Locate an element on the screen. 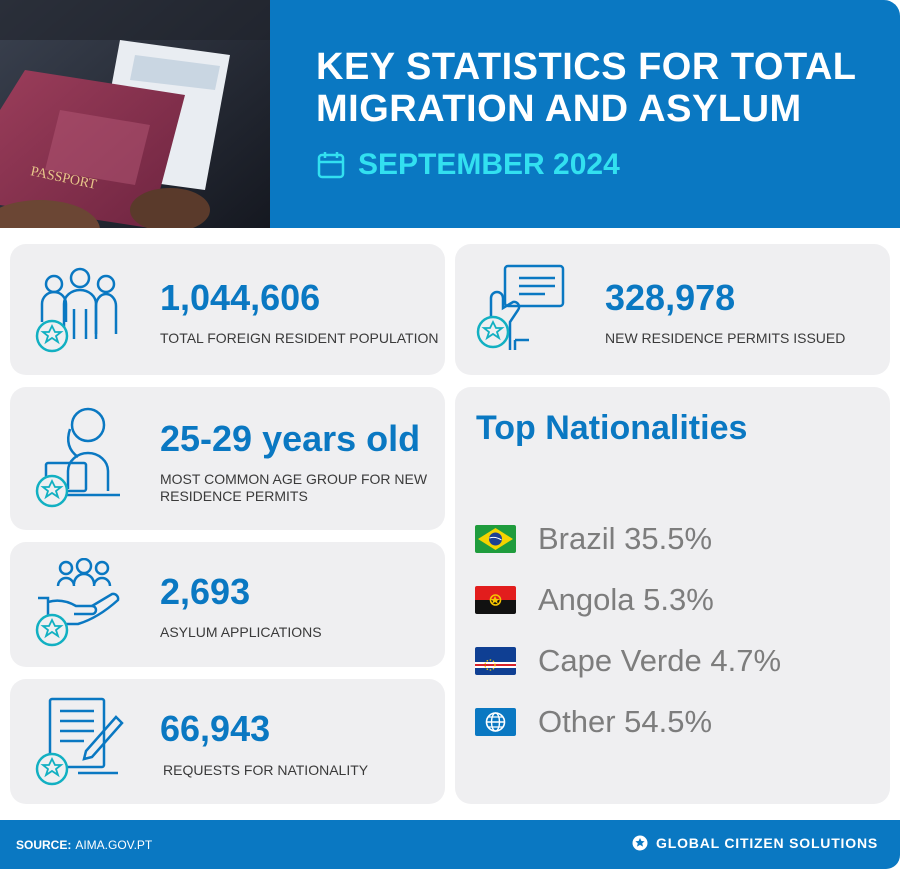 The image size is (900, 869). calendar-icon is located at coordinates (331, 165).